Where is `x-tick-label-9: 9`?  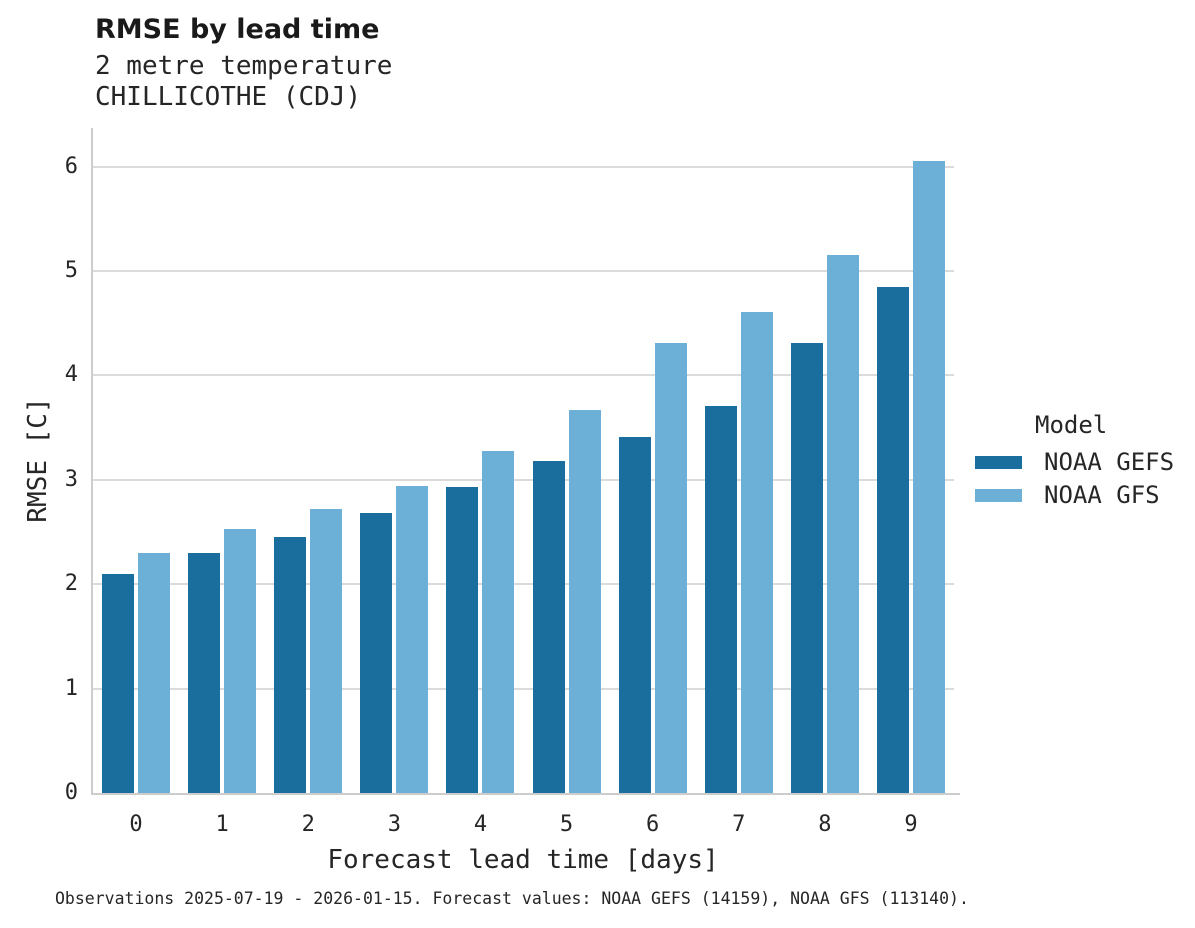 x-tick-label-9: 9 is located at coordinates (911, 824).